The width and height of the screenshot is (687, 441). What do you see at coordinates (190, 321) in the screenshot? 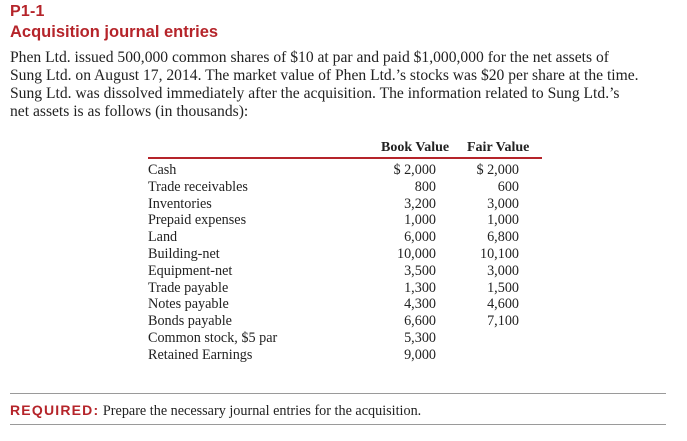
I see `row-label: Bonds payable` at bounding box center [190, 321].